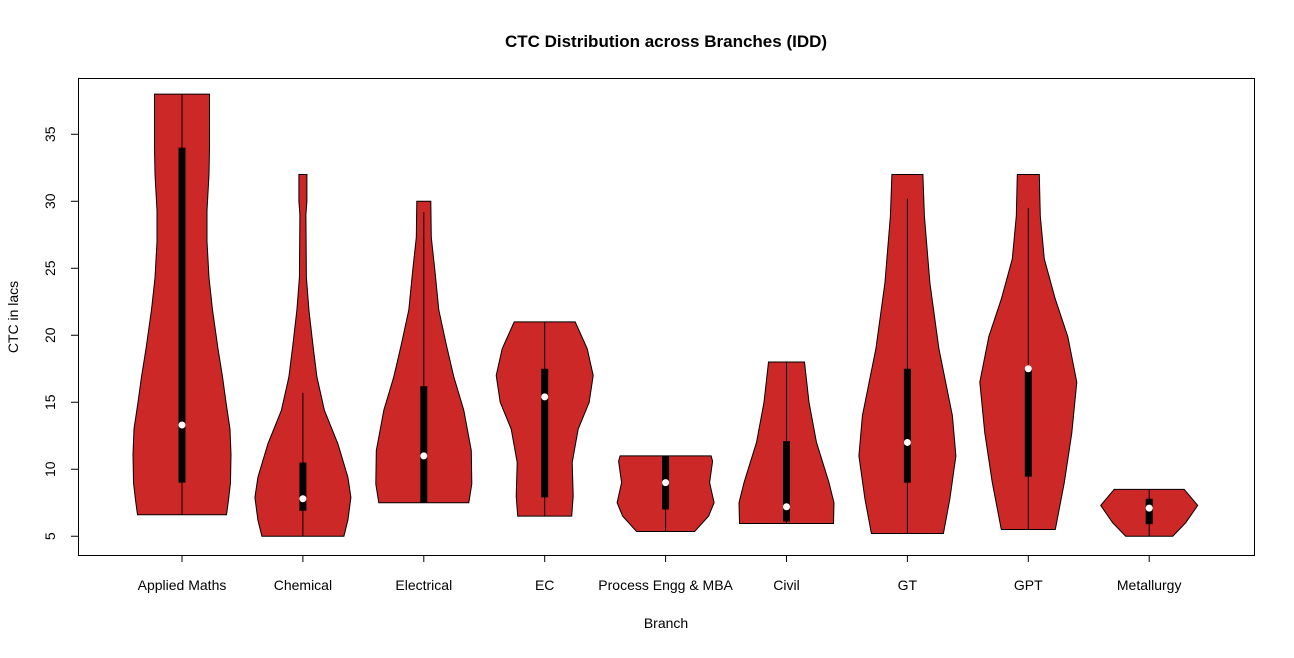 Image resolution: width=1294 pixels, height=658 pixels. I want to click on y-tick-label: 5, so click(50, 536).